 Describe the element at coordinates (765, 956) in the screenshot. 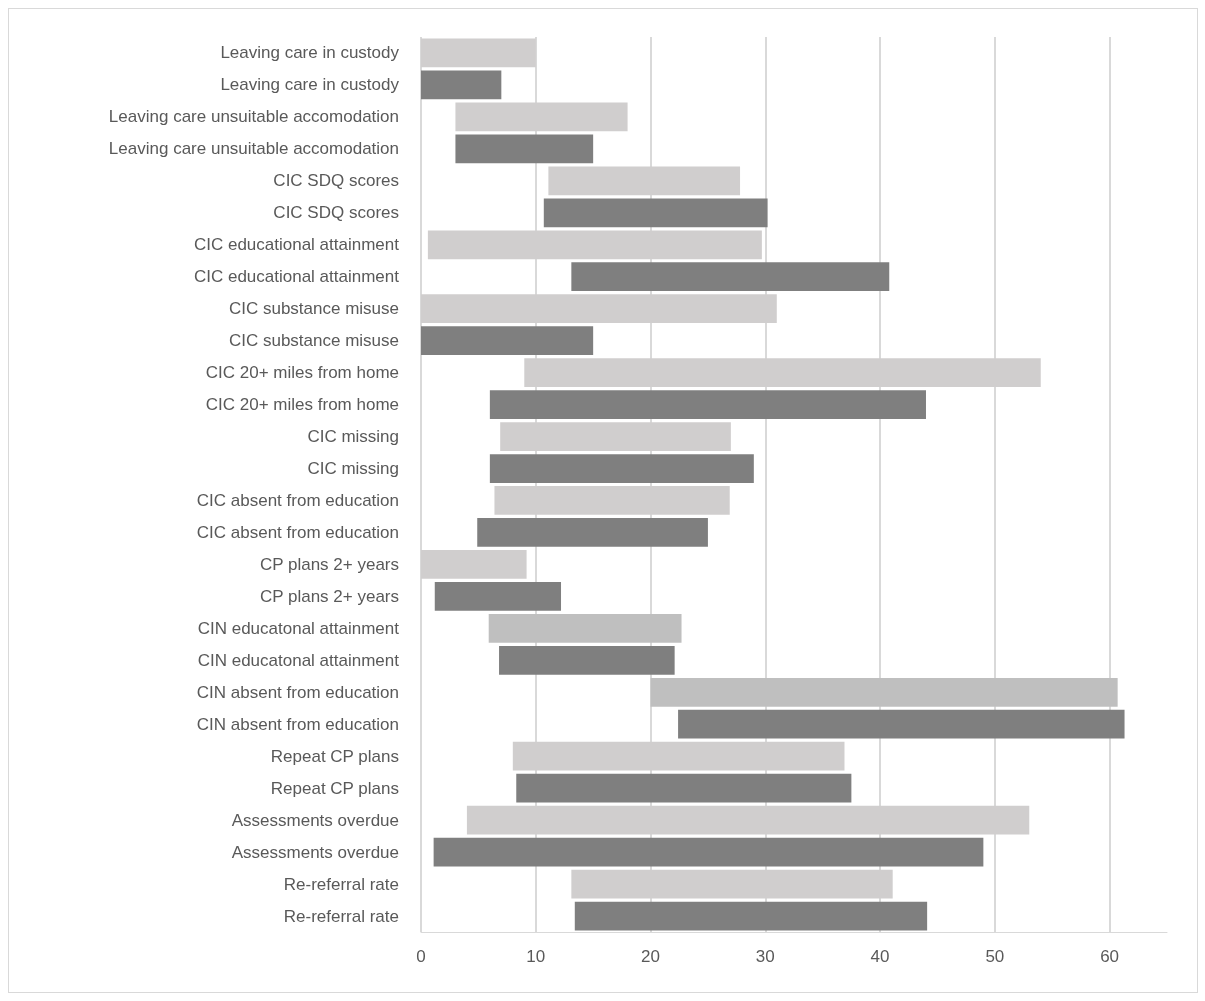

I see `x-tick-label: 30` at that location.